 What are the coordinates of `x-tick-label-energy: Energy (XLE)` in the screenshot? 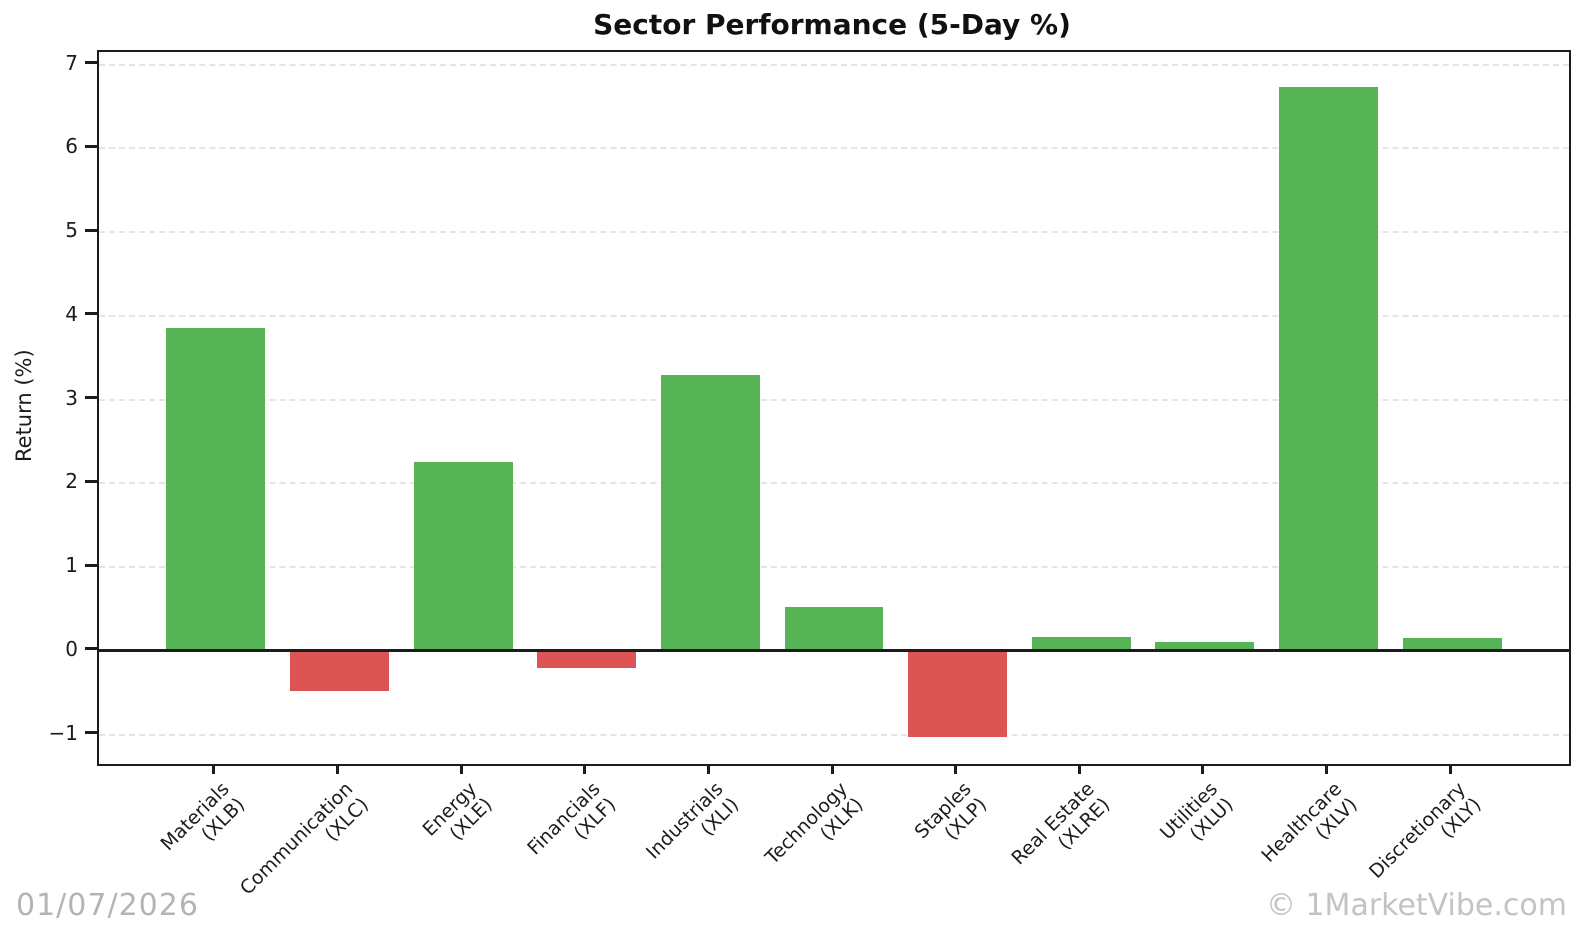 It's located at (457, 817).